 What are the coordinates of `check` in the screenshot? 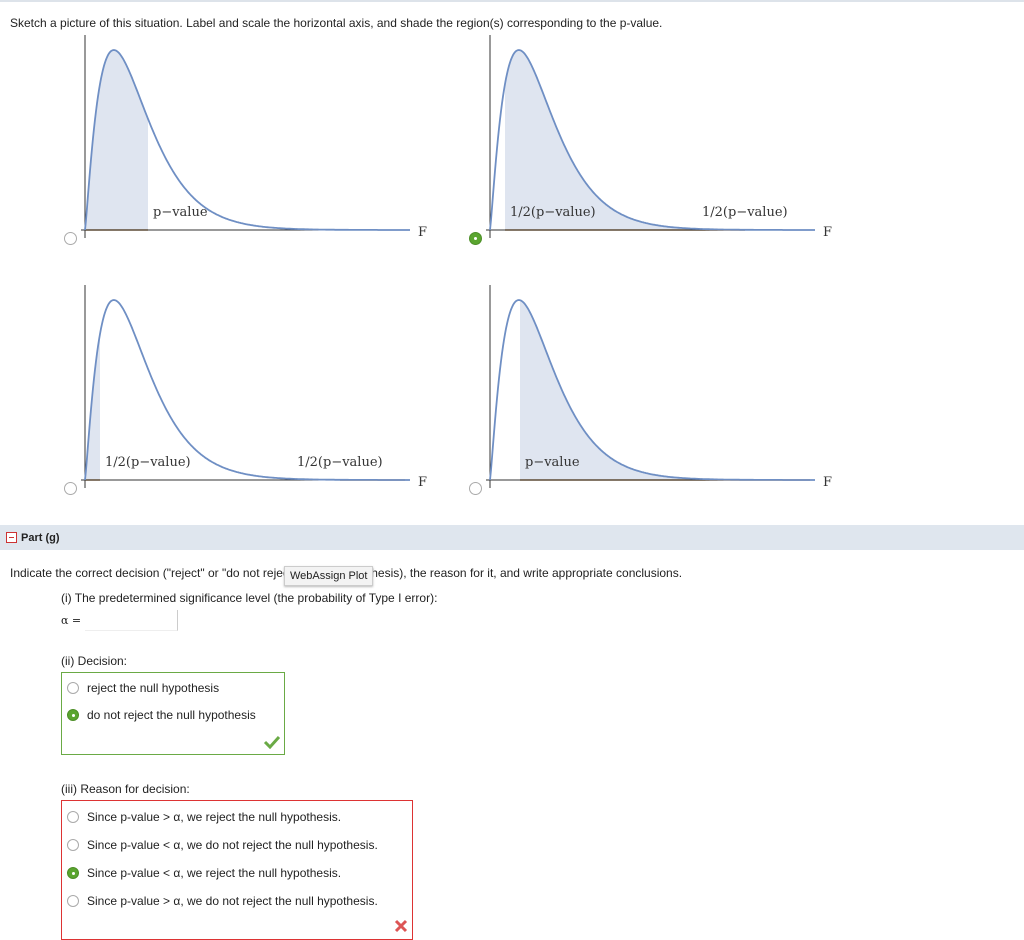 It's located at (272, 742).